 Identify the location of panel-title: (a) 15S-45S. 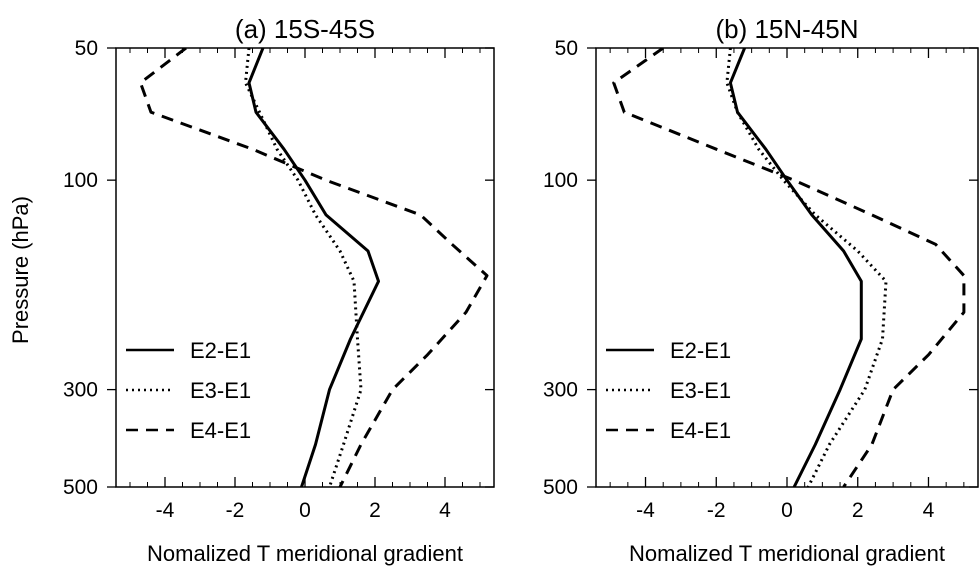
(305, 29).